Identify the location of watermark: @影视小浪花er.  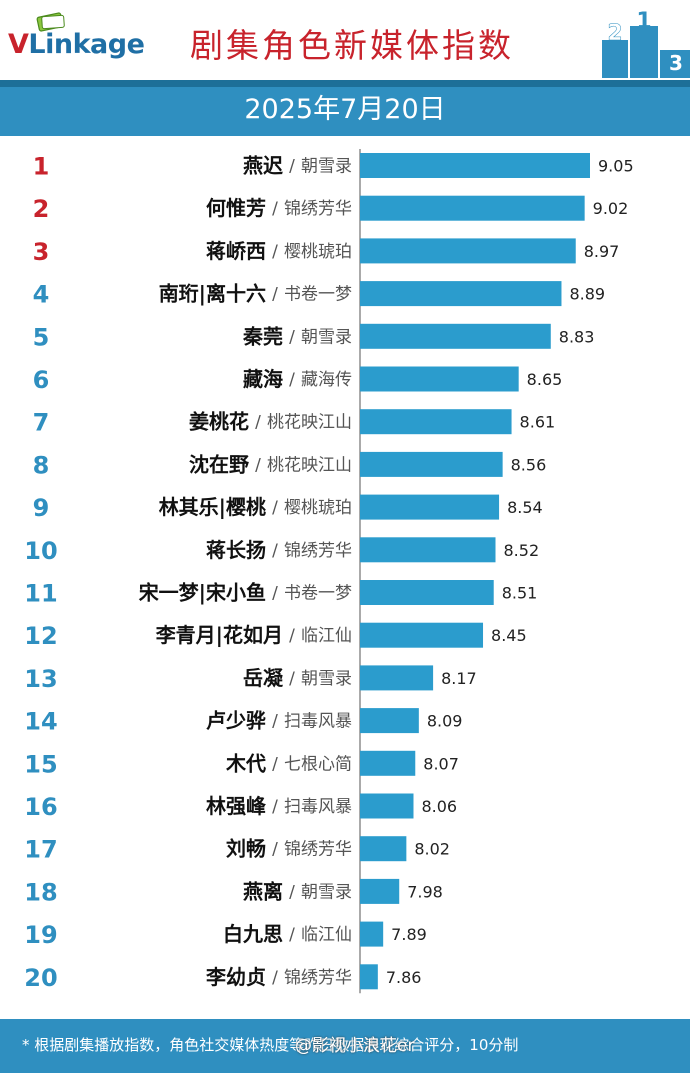
(355, 1046).